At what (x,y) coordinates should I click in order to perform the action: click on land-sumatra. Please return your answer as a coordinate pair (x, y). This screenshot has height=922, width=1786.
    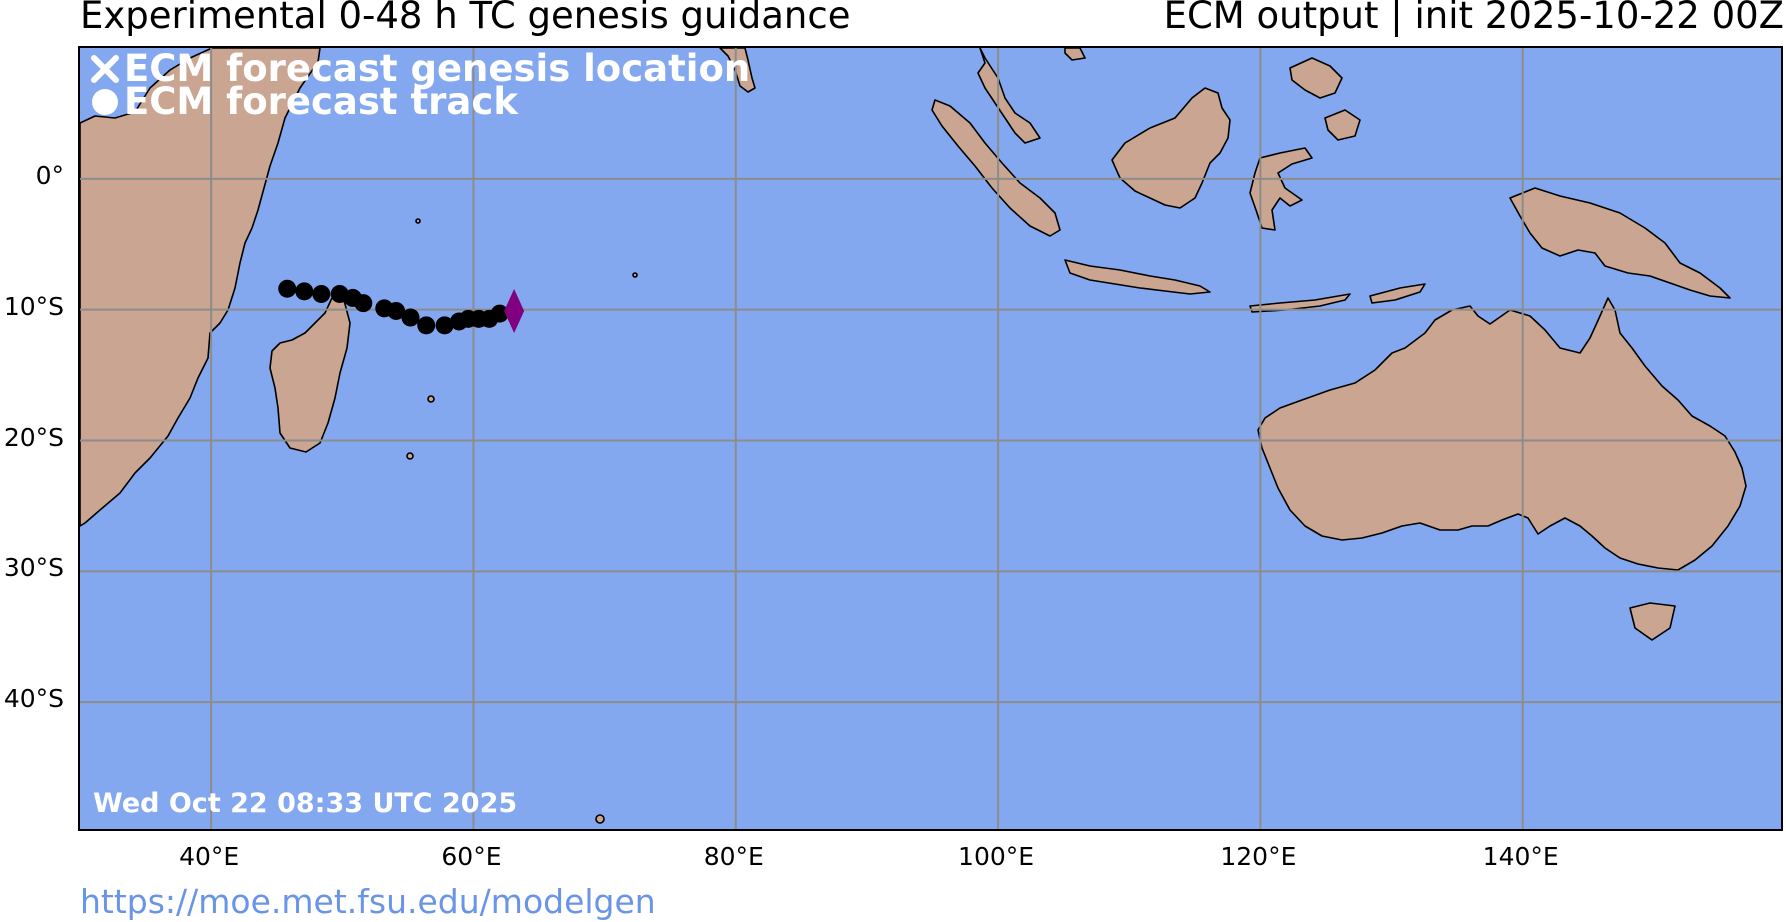
    Looking at the image, I should click on (996, 168).